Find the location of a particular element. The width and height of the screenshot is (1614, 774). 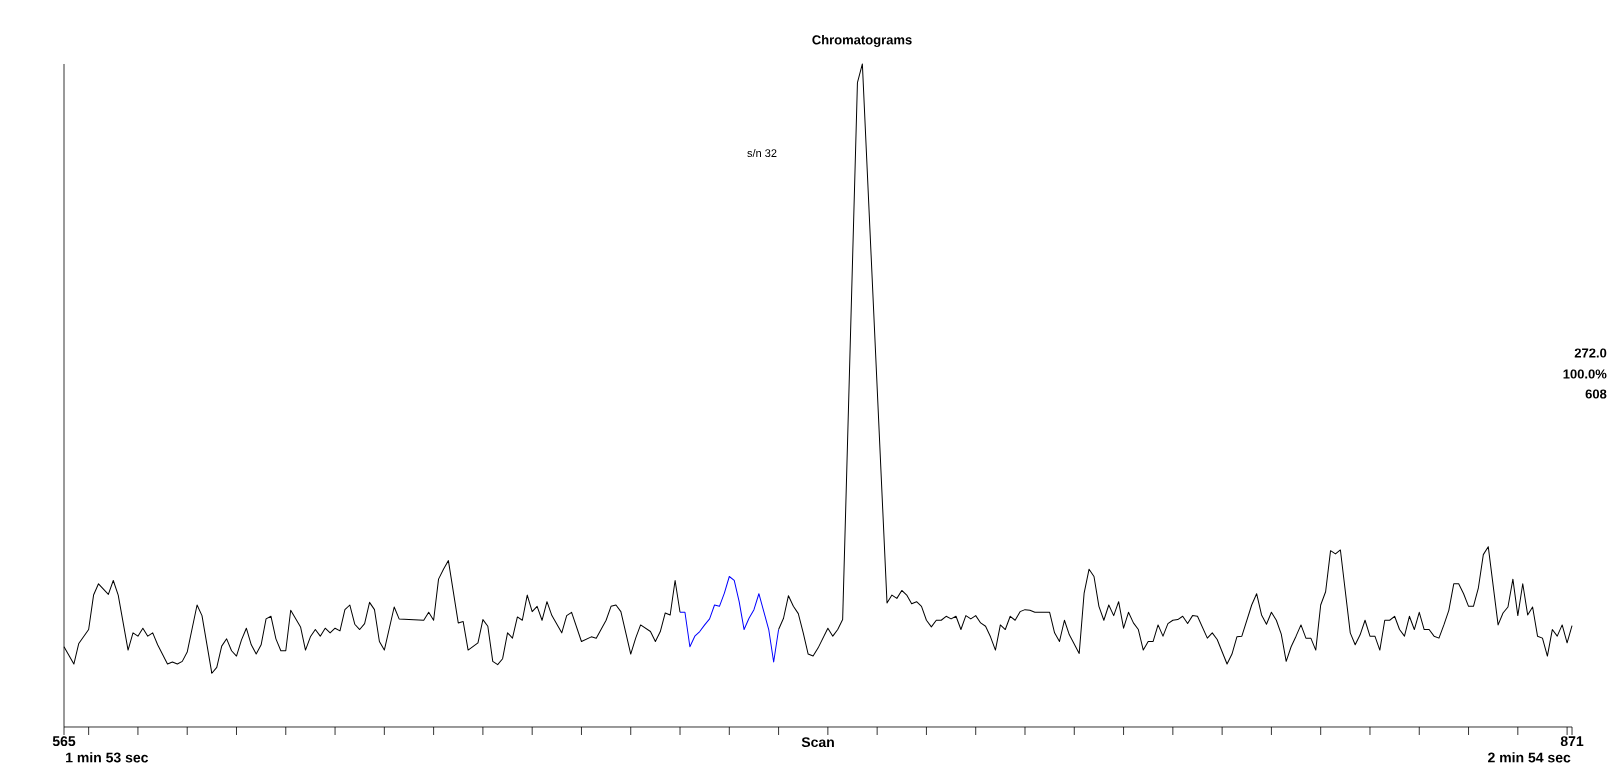

x-axis-title: Scan is located at coordinates (817, 742).